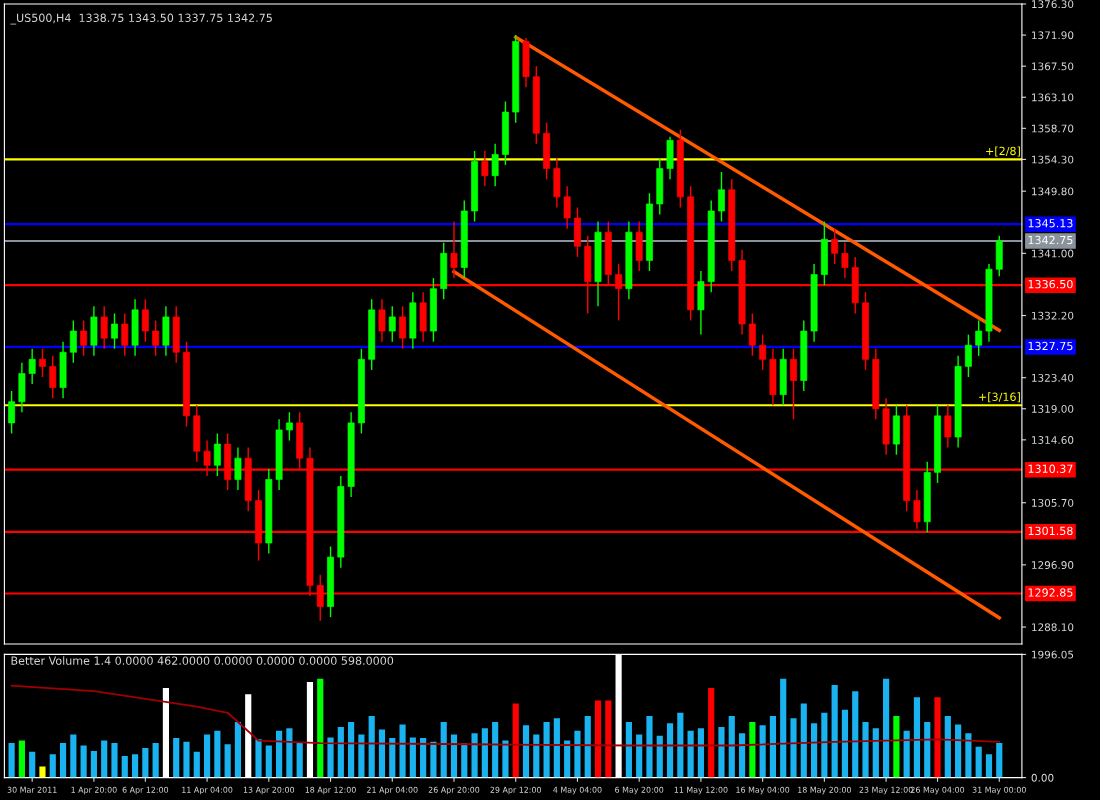 This screenshot has height=800, width=1100. Describe the element at coordinates (1053, 66) in the screenshot. I see `y-tick-label: 1367.50` at that location.